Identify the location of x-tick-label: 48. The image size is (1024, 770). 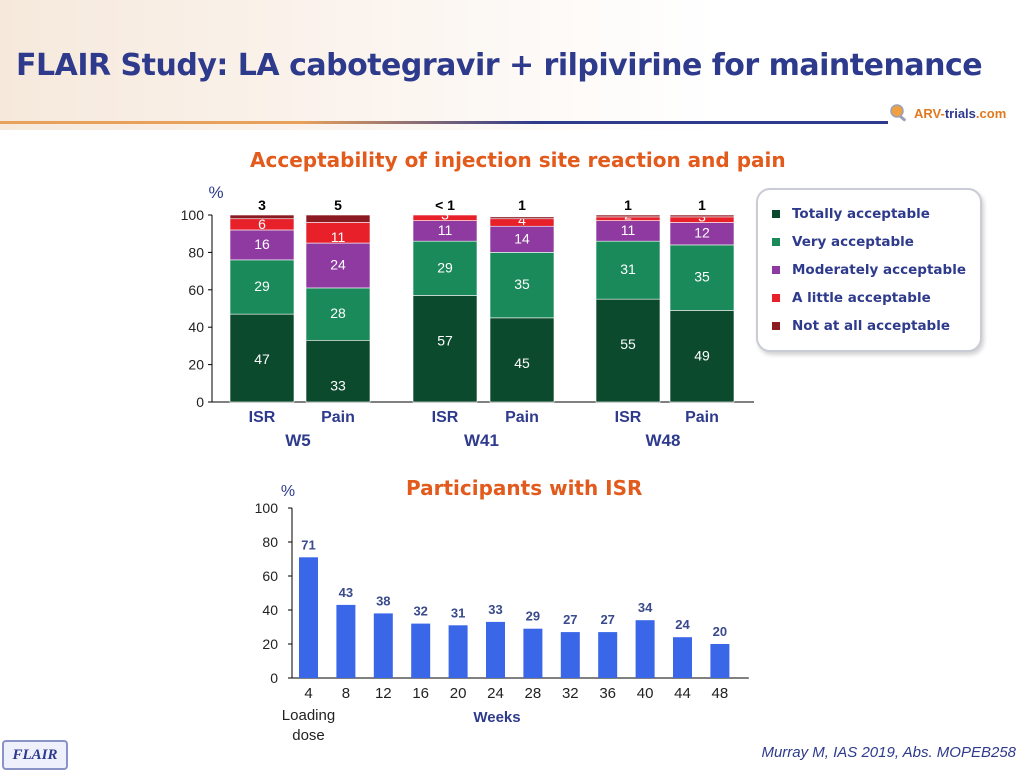
(720, 693).